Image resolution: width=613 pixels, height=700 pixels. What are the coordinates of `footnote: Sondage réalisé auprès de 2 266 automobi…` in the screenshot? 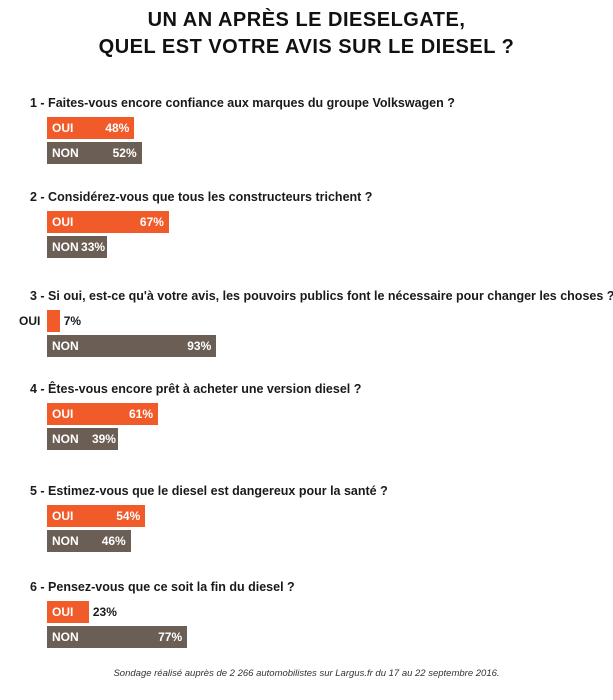 It's located at (306, 673).